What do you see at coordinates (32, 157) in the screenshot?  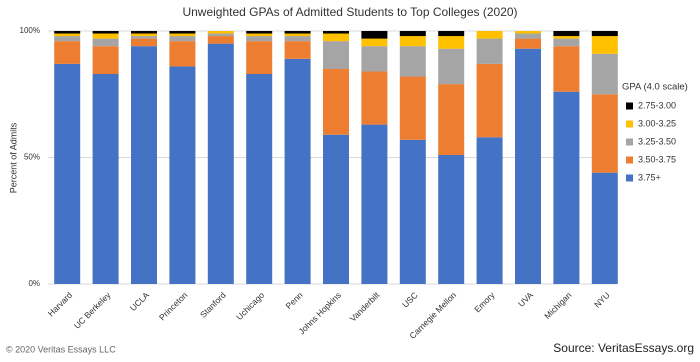 I see `y-tick-label: 50%` at bounding box center [32, 157].